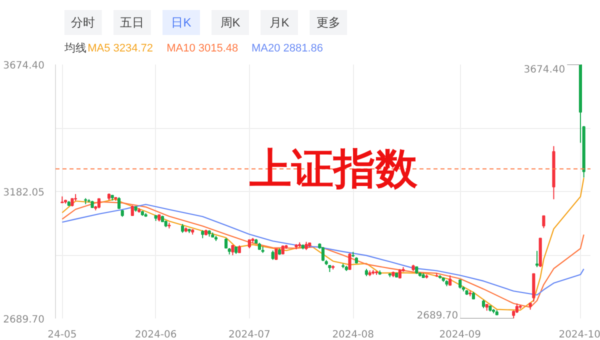 The width and height of the screenshot is (600, 340). I want to click on y-tick-label: 3182.05, so click(24, 193).